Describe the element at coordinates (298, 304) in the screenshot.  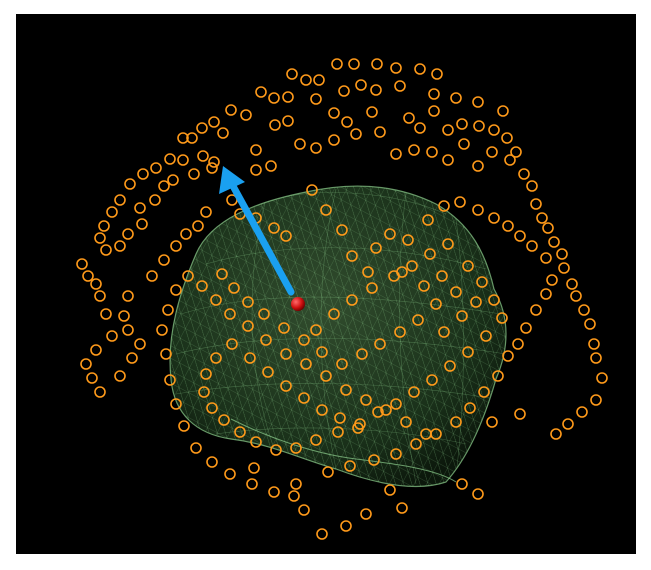
I see `dipole-source` at that location.